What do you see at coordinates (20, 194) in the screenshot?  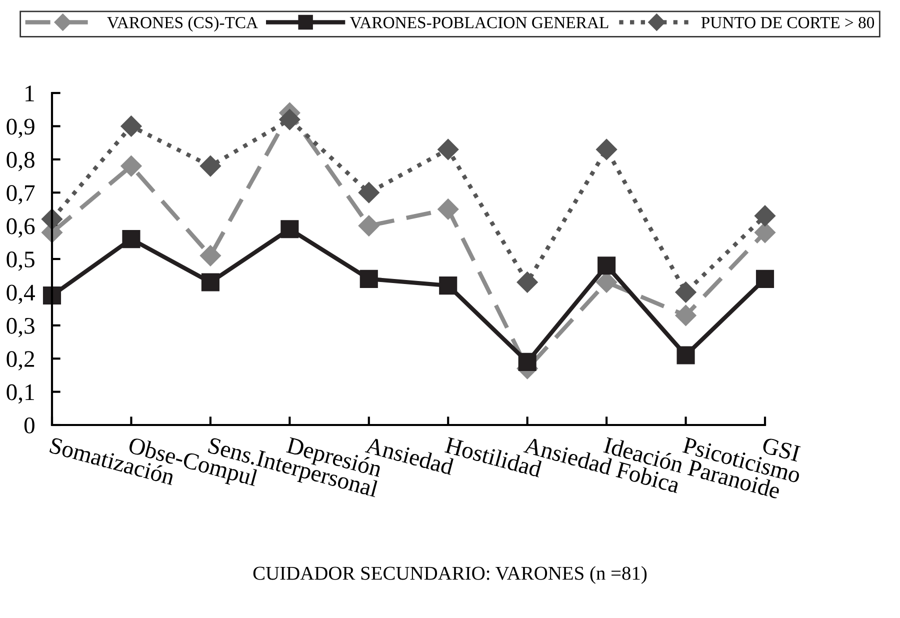 I see `y-tick-label: 0,7` at bounding box center [20, 194].